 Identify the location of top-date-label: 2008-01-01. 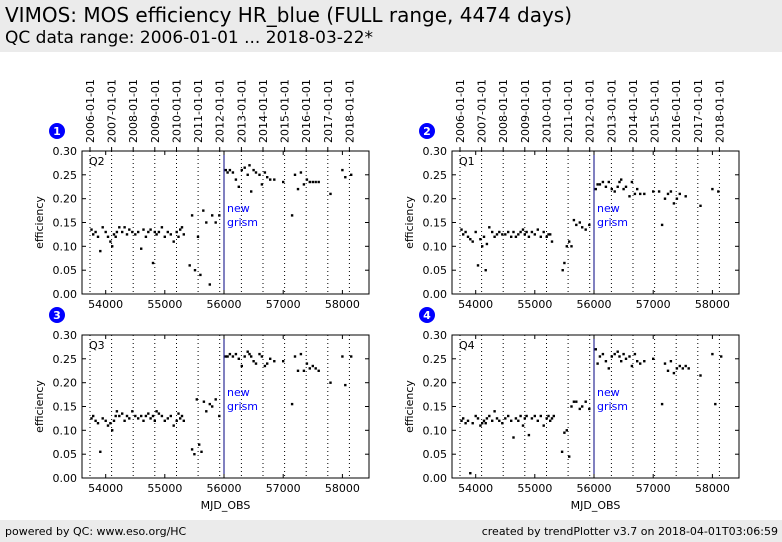
(133, 111).